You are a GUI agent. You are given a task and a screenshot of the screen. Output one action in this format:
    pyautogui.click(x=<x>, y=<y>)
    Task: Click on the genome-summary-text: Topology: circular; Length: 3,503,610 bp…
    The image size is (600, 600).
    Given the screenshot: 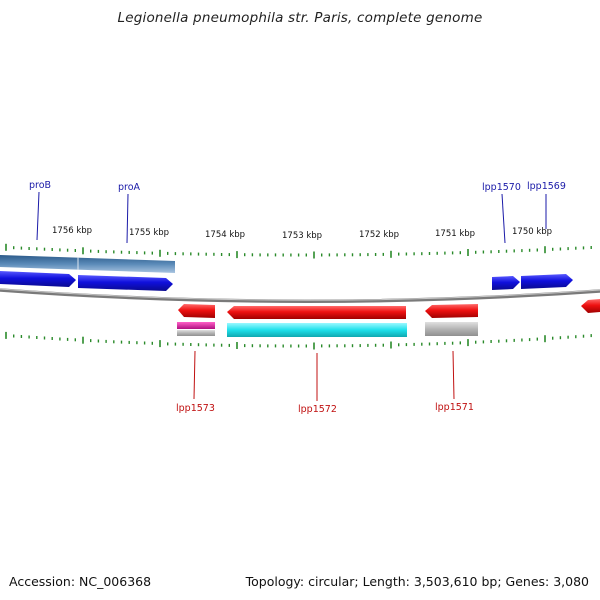 What is the action you would take?
    pyautogui.click(x=417, y=581)
    